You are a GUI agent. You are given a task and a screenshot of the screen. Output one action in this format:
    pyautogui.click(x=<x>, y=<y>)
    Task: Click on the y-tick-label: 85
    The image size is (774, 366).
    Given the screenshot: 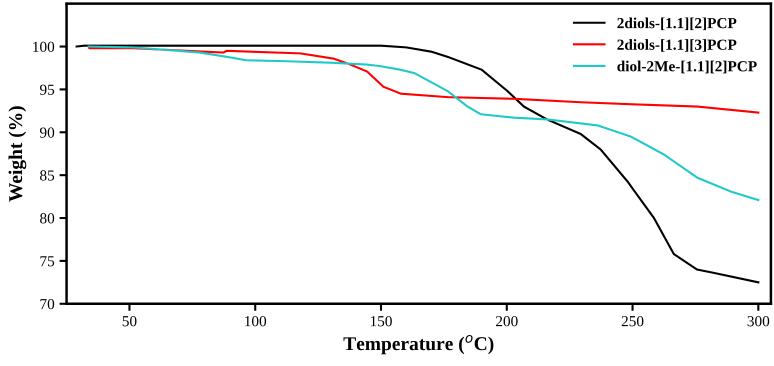 What is the action you would take?
    pyautogui.click(x=47, y=175)
    